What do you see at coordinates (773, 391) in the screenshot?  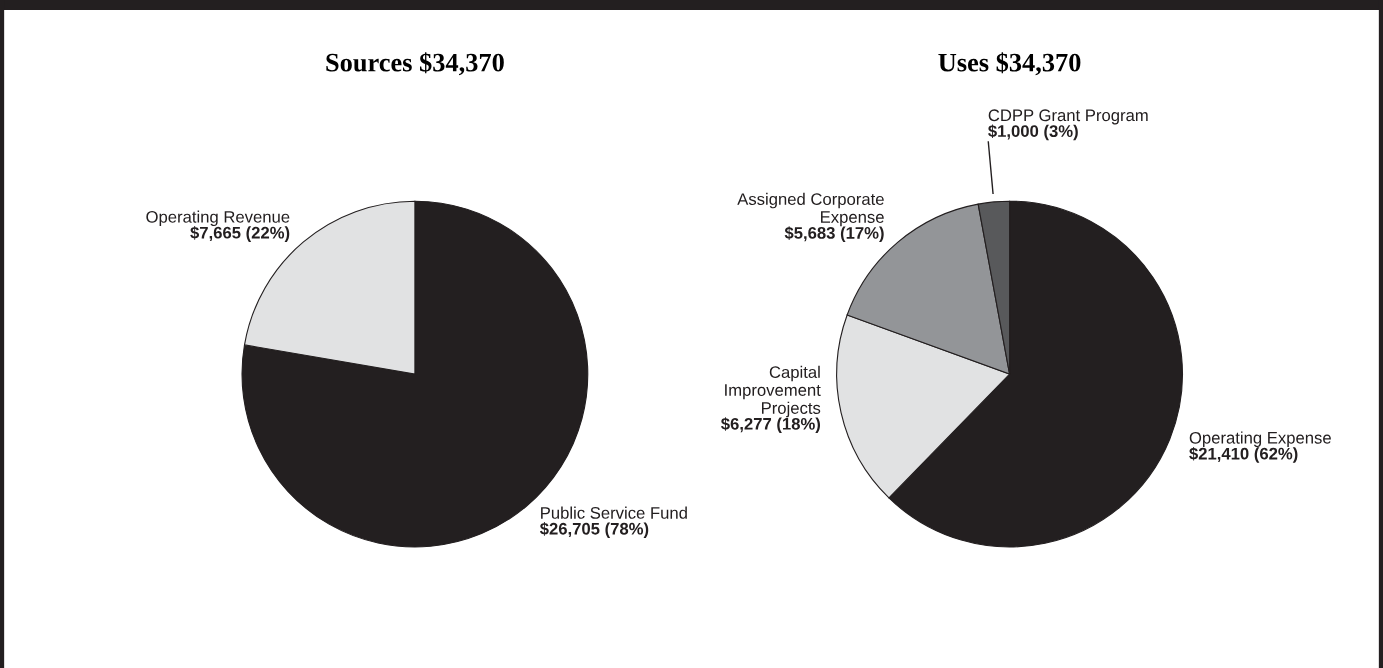 I see `slice-label: Capital Improvement Projects` at bounding box center [773, 391].